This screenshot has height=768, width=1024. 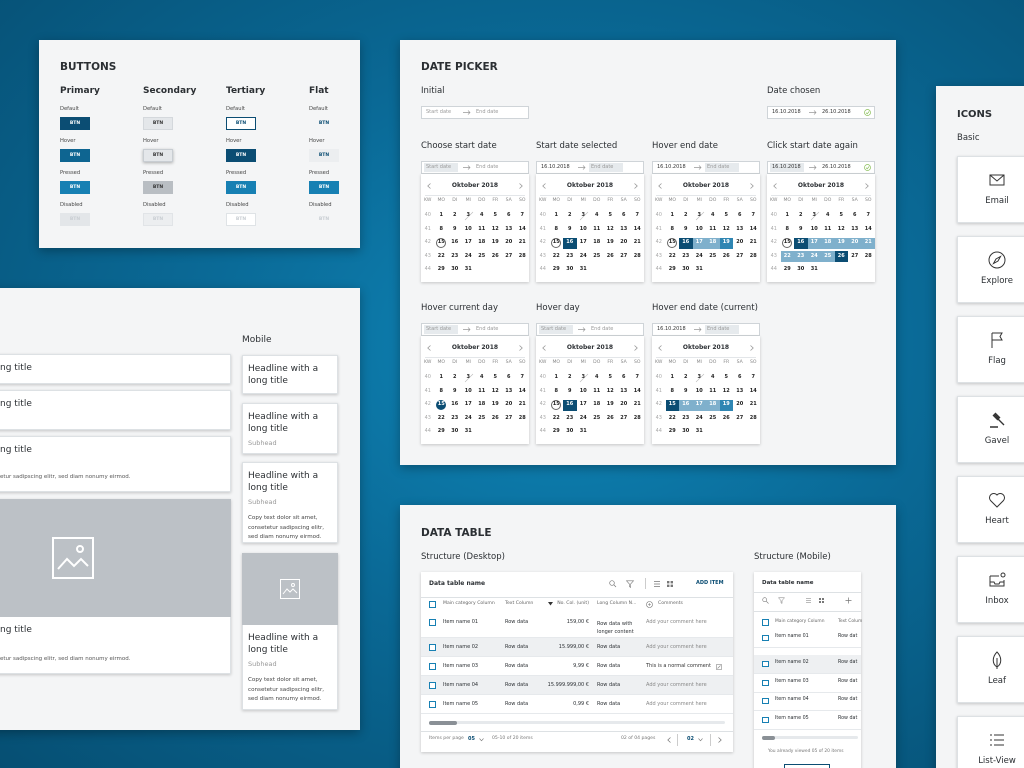 What do you see at coordinates (658, 431) in the screenshot?
I see `week-number: 44` at bounding box center [658, 431].